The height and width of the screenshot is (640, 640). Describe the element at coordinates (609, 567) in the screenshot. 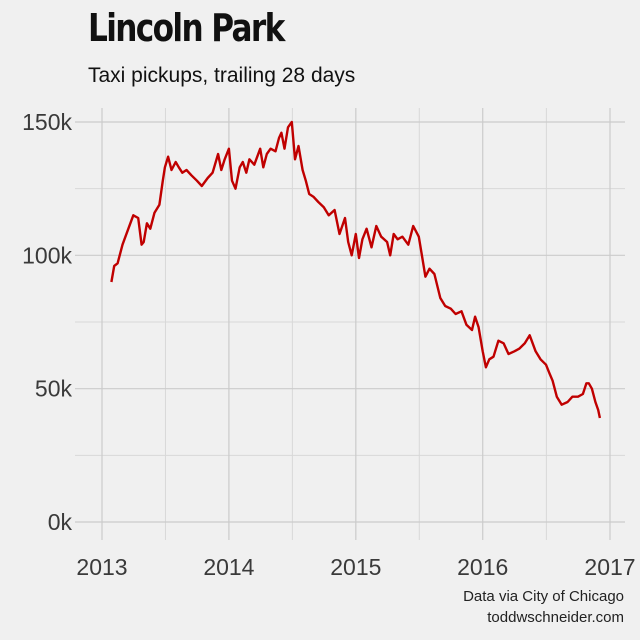

I see `x-tick-label: 2017` at that location.